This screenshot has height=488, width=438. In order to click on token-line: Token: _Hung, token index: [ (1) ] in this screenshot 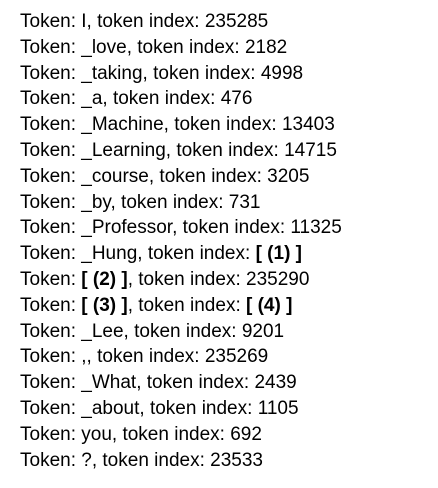, I will do `click(181, 254)`.